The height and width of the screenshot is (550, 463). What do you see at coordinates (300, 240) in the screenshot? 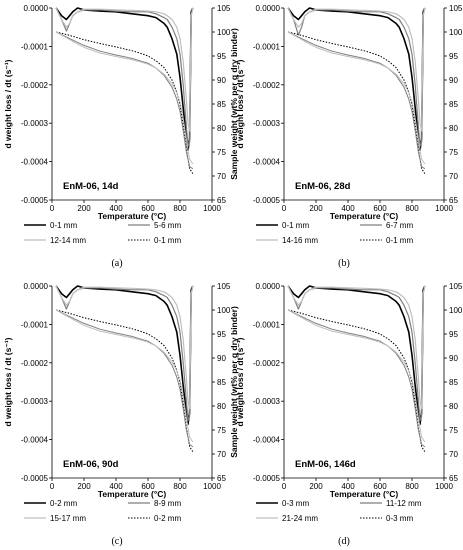
I see `legend-label: 14-16 mm` at bounding box center [300, 240].